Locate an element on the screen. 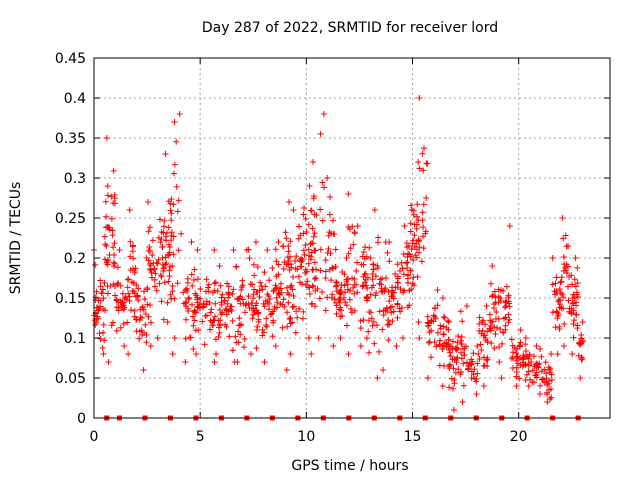 The image size is (640, 480). x-axis-label: GPS time / hours is located at coordinates (349, 466).